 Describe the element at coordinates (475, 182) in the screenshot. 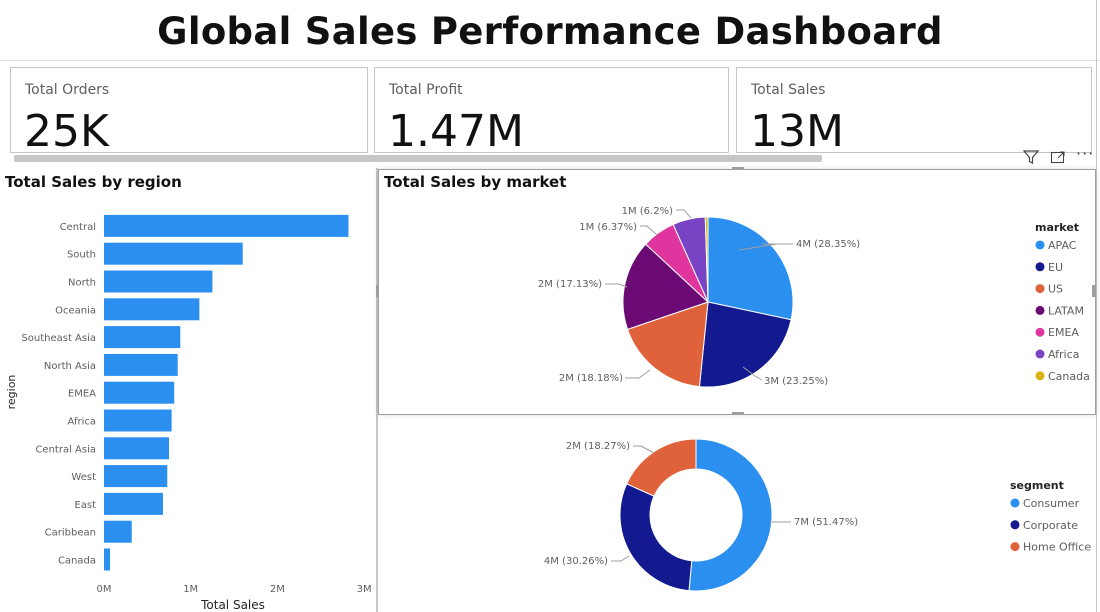

I see `pie-chart-title: Total Sales by market` at that location.